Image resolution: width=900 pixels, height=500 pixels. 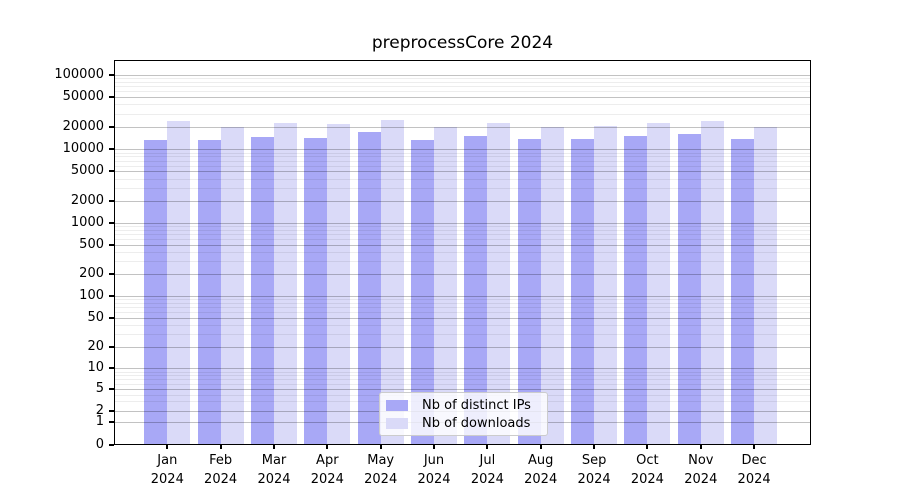 What do you see at coordinates (499, 284) in the screenshot?
I see `bar-downloads-jul` at bounding box center [499, 284].